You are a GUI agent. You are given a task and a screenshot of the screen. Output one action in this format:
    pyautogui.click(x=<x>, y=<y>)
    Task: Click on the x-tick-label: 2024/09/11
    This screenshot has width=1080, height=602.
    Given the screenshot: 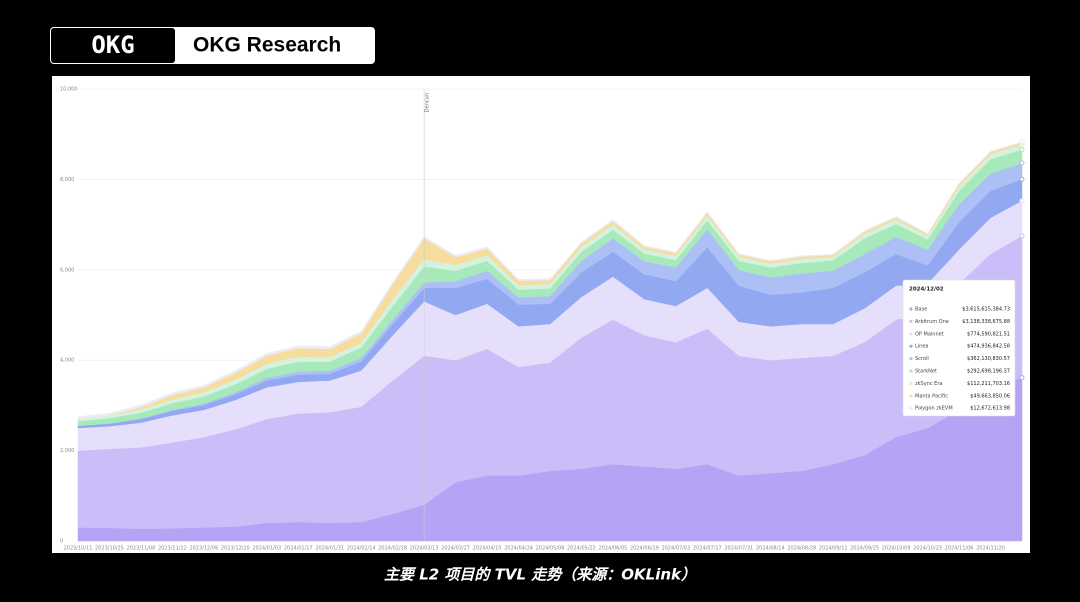 What is the action you would take?
    pyautogui.click(x=833, y=549)
    